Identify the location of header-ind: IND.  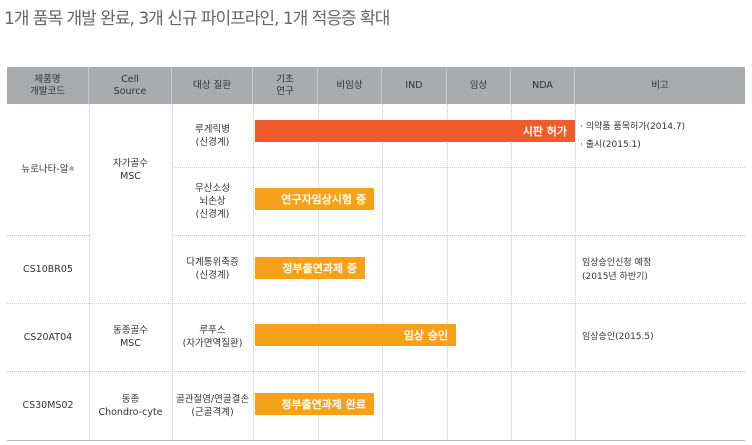
(414, 85).